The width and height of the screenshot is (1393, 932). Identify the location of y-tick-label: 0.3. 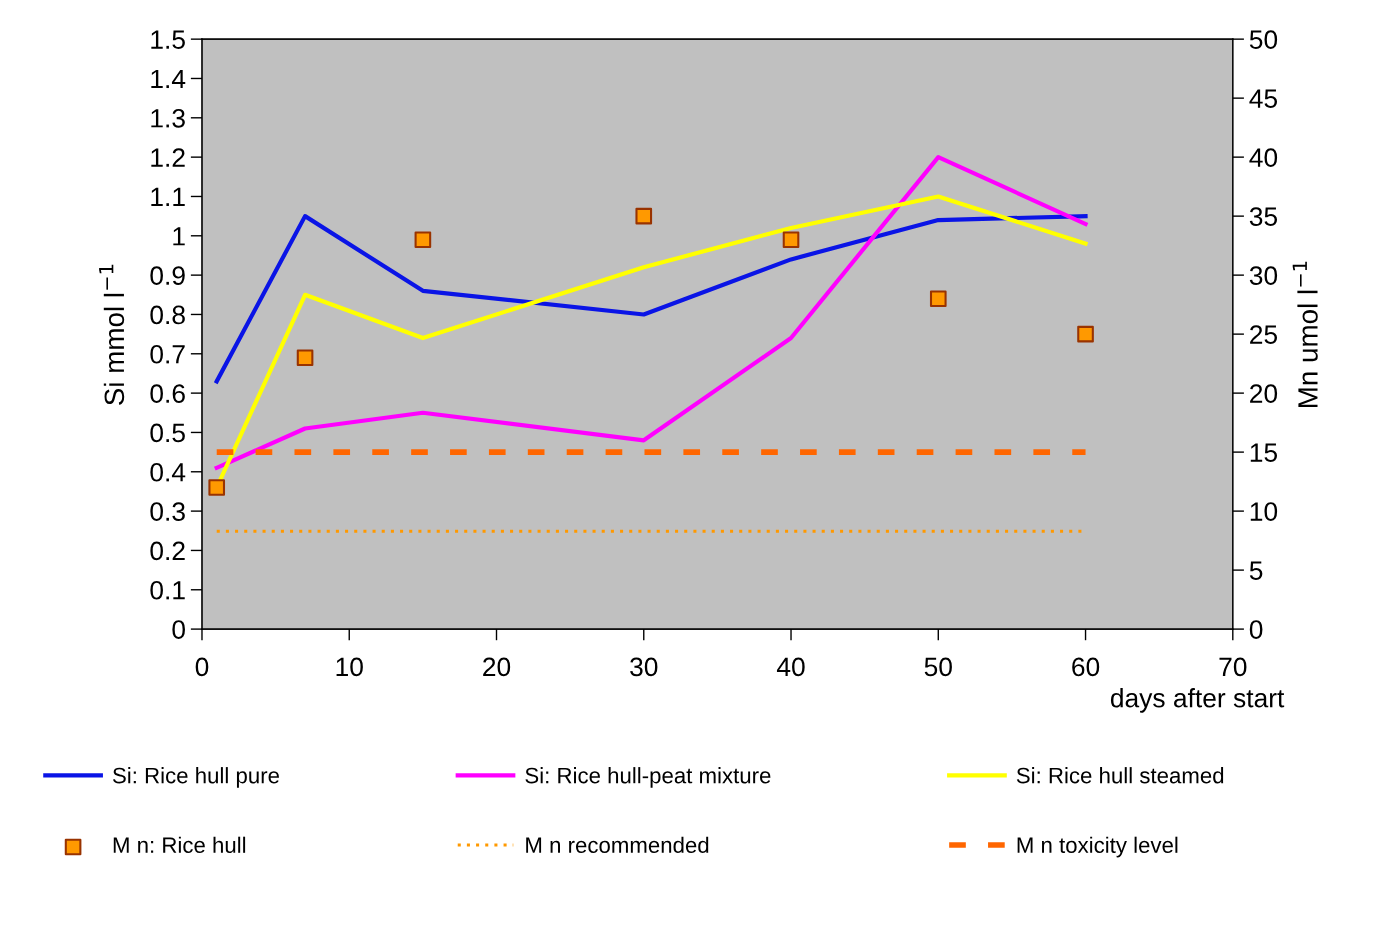
(167, 511).